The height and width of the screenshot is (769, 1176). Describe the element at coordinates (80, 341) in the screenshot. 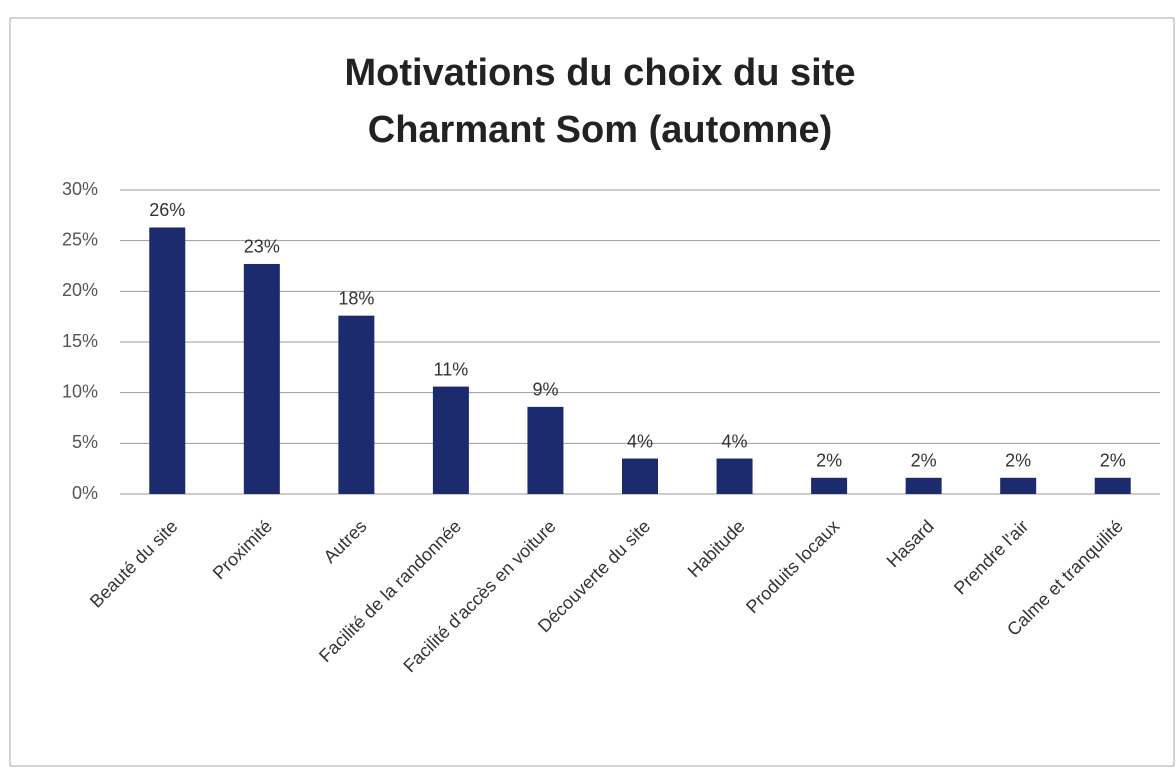

I see `y-tick-label: 15%` at that location.